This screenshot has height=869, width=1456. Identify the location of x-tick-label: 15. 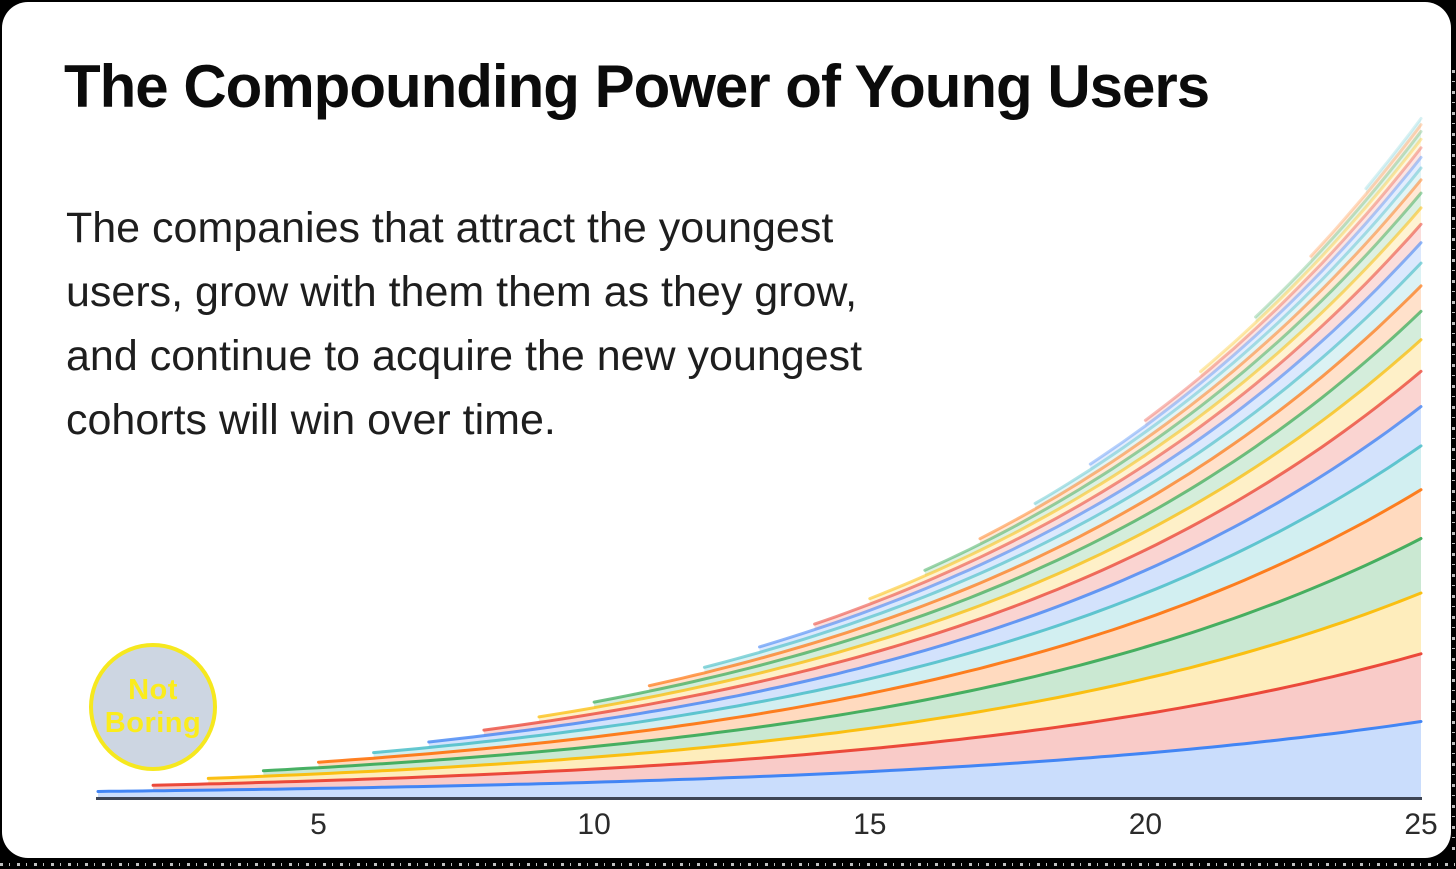
(870, 824).